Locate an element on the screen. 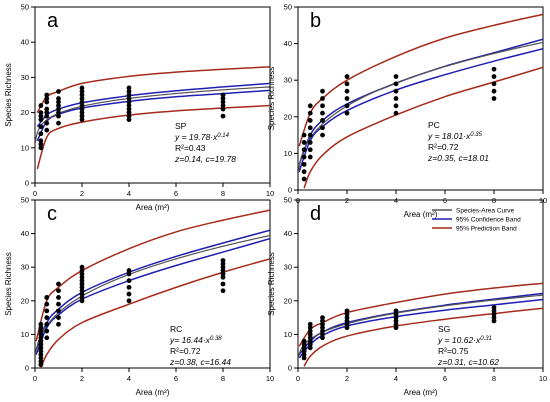 The image size is (550, 402). prediction-band-lower is located at coordinates (153, 137).